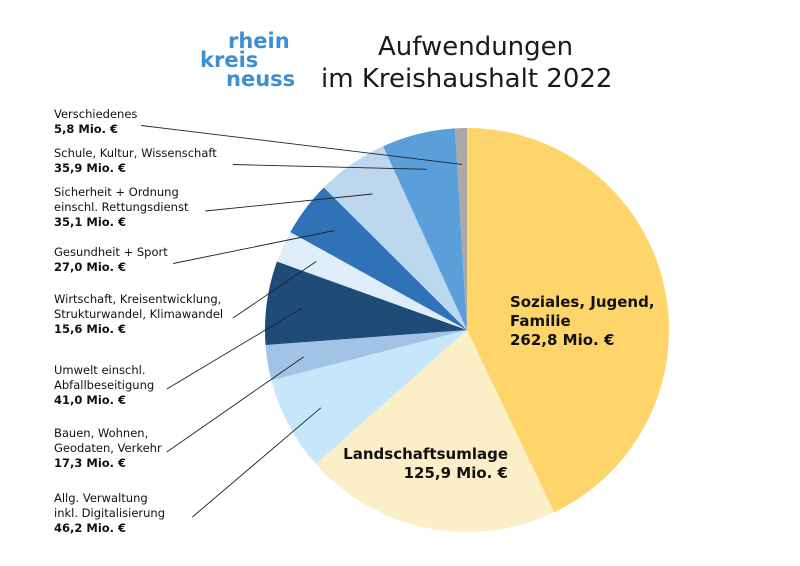 This screenshot has width=800, height=566. What do you see at coordinates (260, 79) in the screenshot?
I see `logo-line-3: neuss` at bounding box center [260, 79].